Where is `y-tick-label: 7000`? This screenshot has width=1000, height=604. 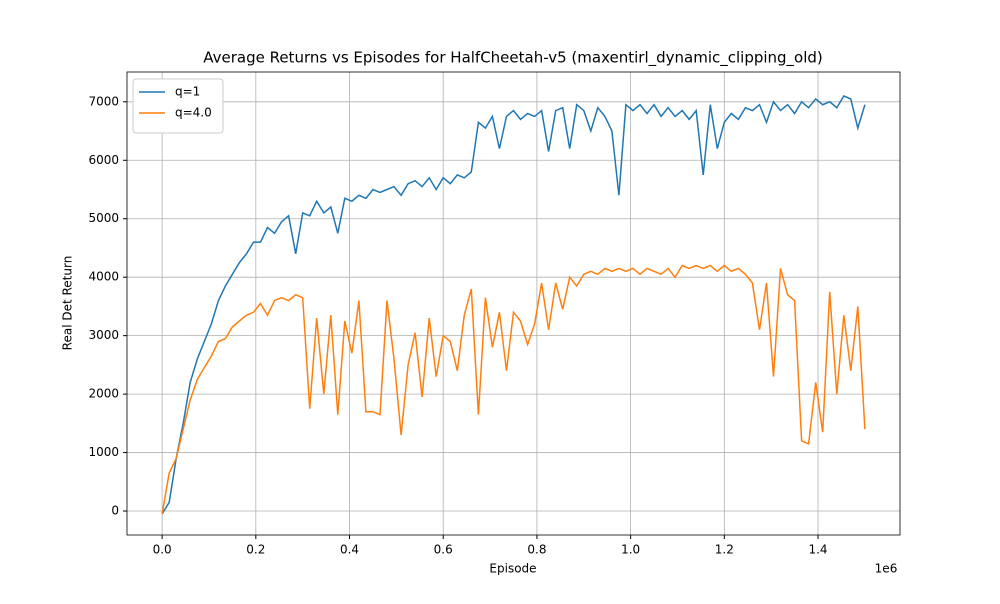
y-tick-label: 7000 is located at coordinates (103, 101).